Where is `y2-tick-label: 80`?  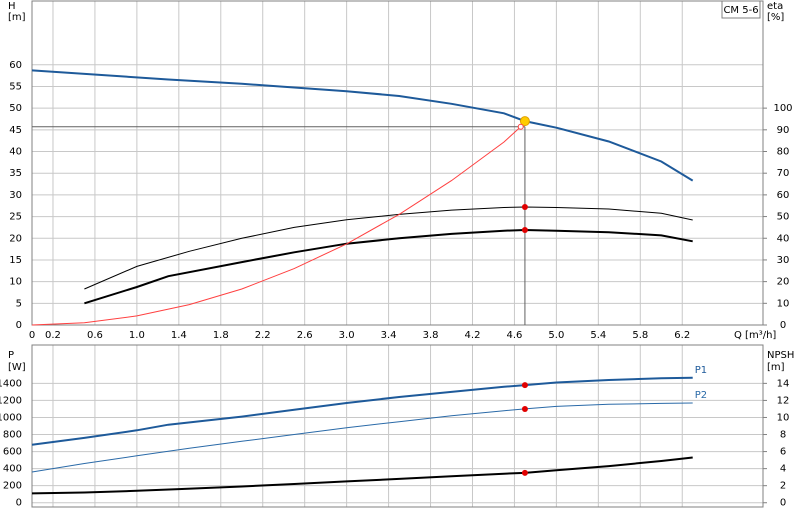
y2-tick-label: 80 is located at coordinates (783, 152).